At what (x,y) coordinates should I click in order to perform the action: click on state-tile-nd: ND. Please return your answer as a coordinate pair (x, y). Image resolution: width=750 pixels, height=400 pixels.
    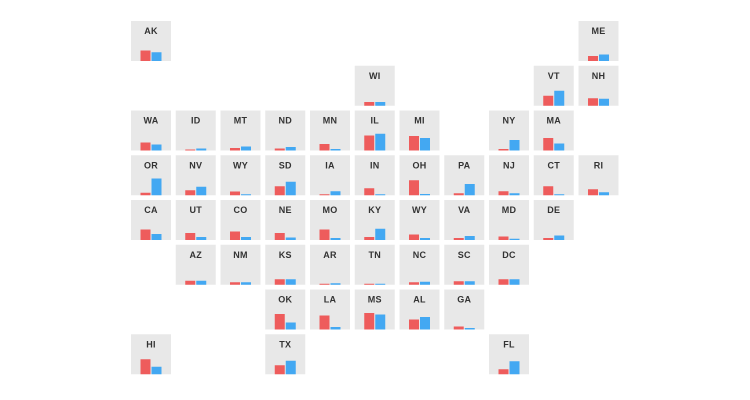
    Looking at the image, I should click on (285, 130).